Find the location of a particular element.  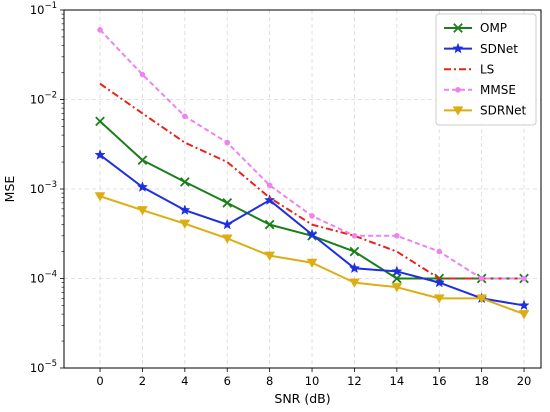

legend-box is located at coordinates (486, 69).